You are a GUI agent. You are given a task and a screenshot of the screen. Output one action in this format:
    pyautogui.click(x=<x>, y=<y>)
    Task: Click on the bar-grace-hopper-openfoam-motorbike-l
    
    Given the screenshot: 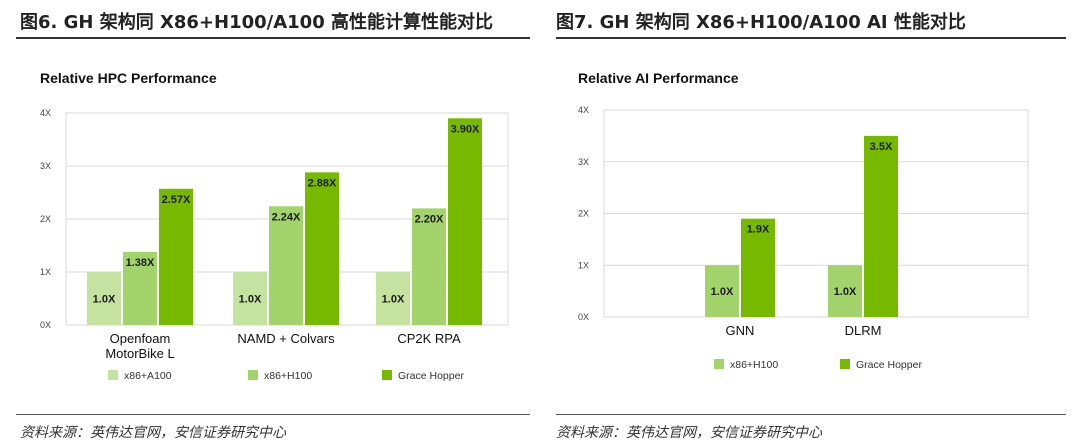 What is the action you would take?
    pyautogui.click(x=176, y=256)
    